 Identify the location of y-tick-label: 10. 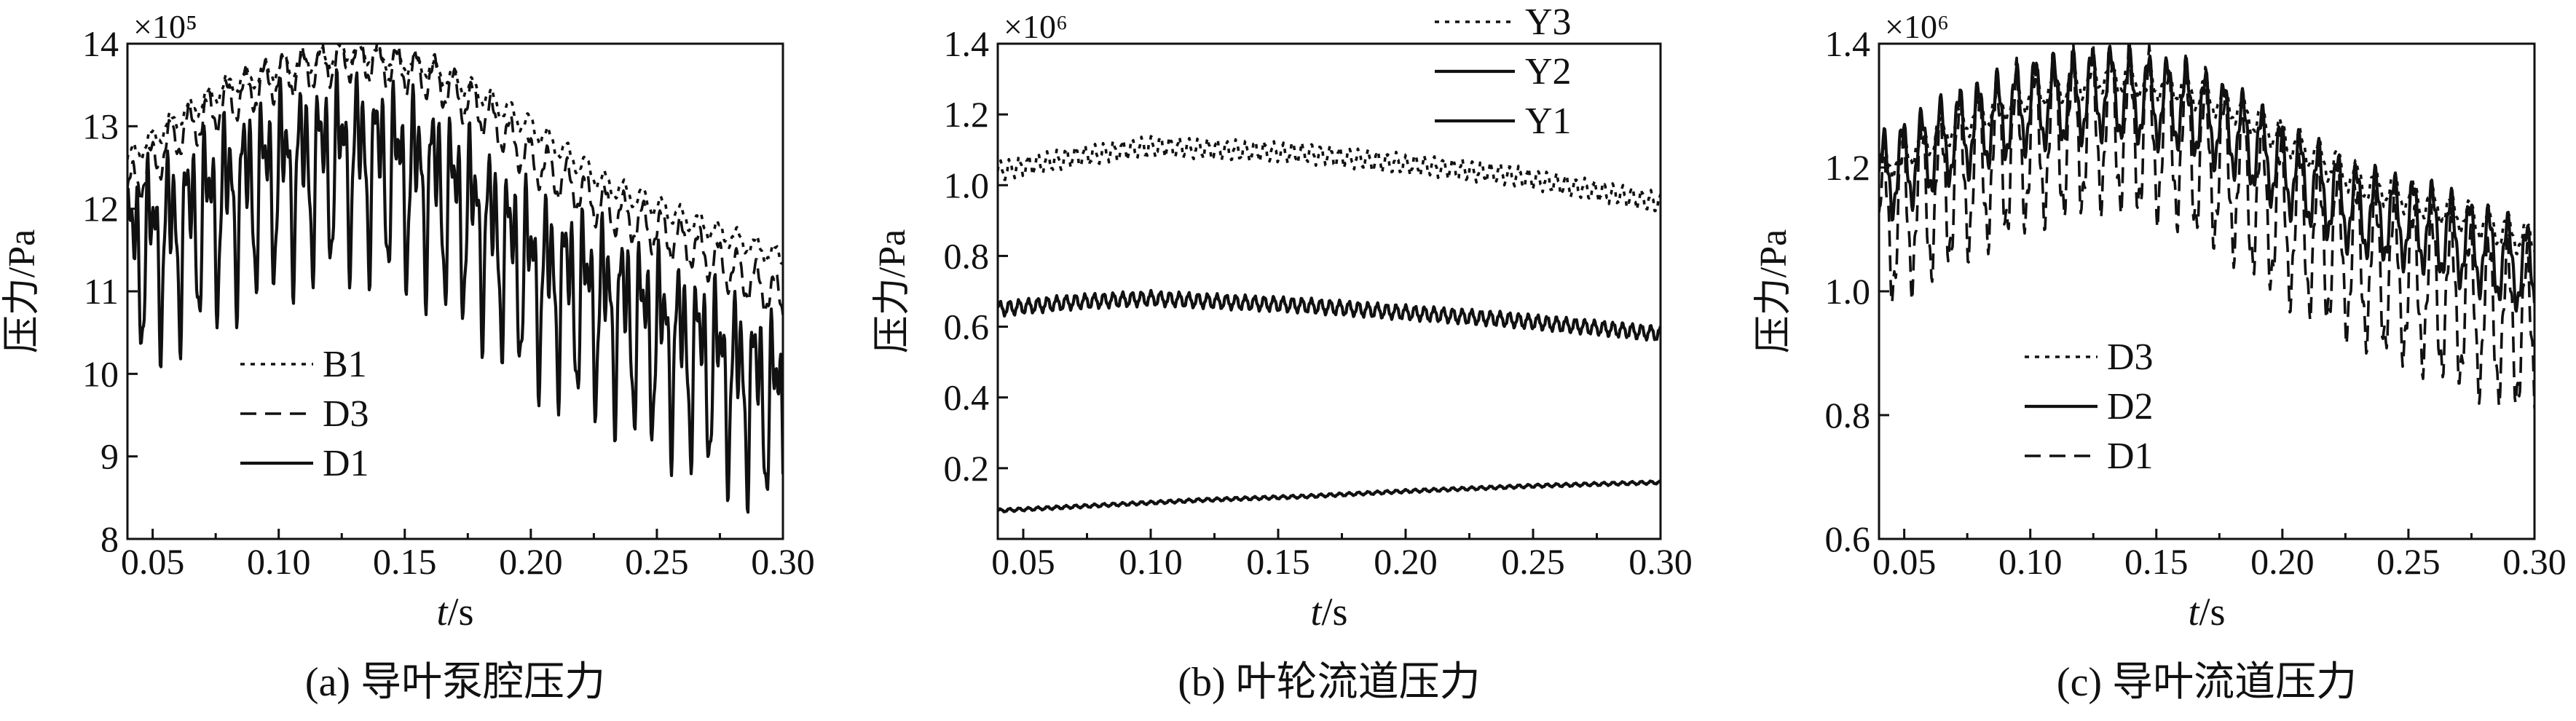
(100, 374).